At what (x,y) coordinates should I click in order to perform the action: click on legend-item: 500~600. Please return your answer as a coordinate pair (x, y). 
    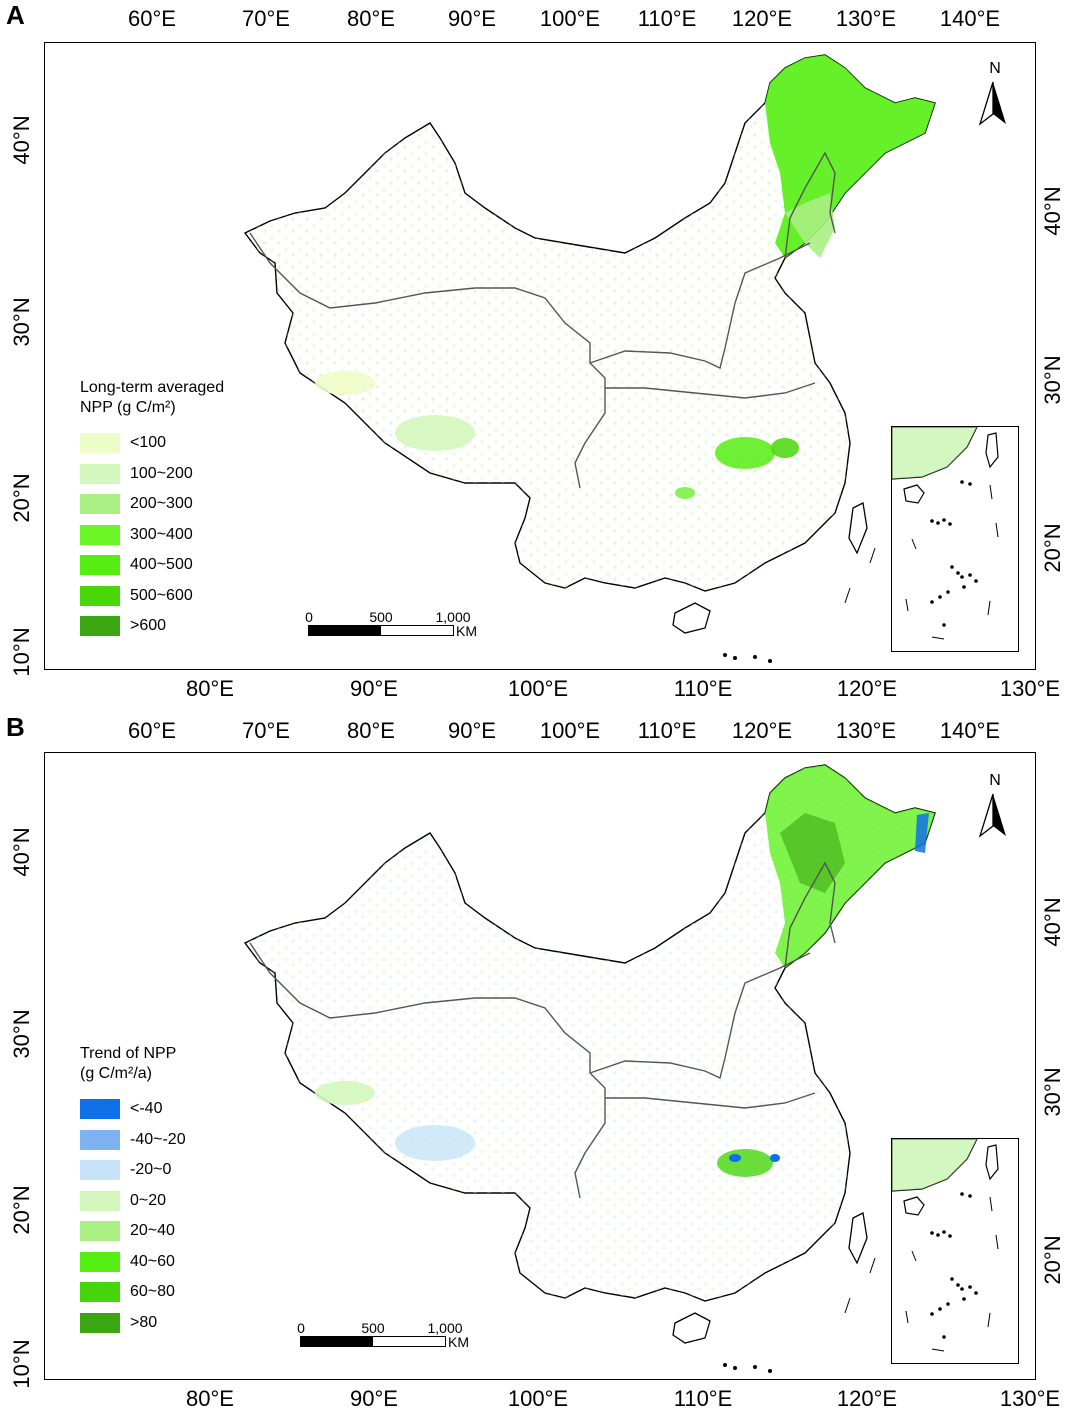
    Looking at the image, I should click on (152, 596).